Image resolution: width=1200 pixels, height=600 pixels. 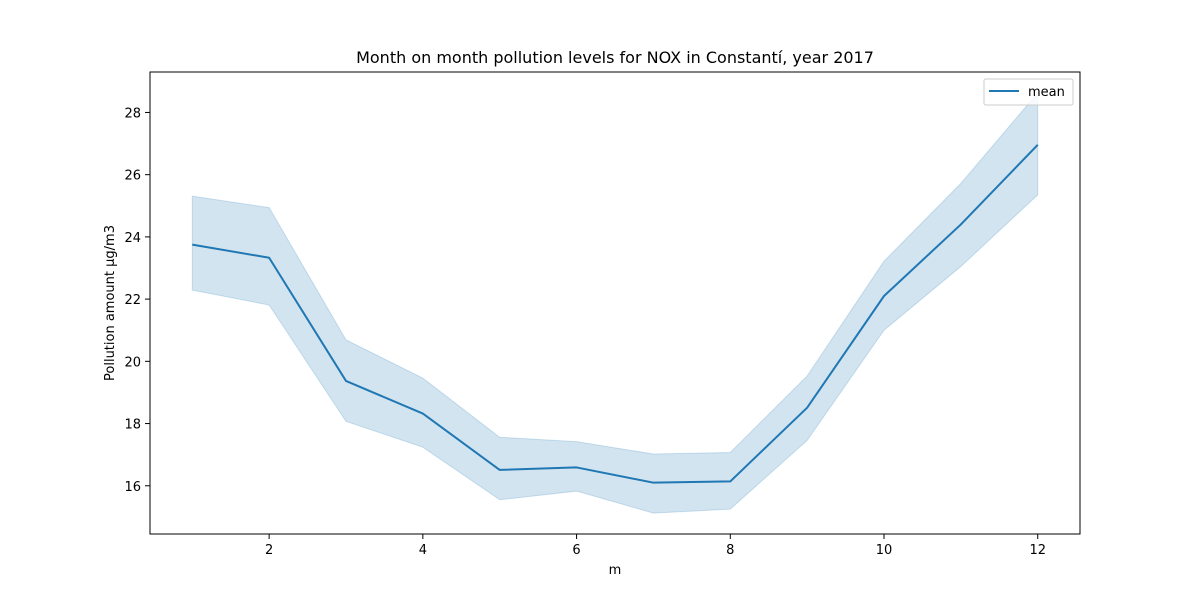 What do you see at coordinates (1037, 550) in the screenshot?
I see `x-tick-label: 12` at bounding box center [1037, 550].